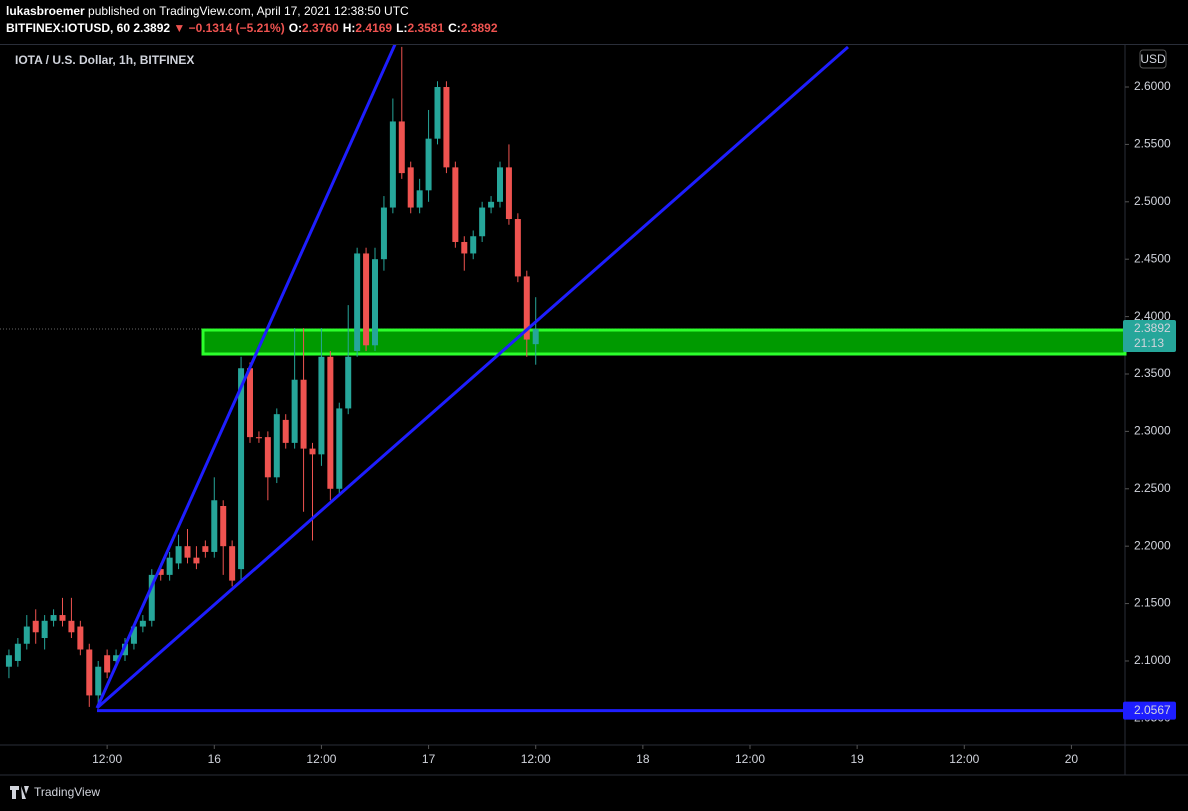 The image size is (1188, 811). What do you see at coordinates (1152, 488) in the screenshot?
I see `y-tick-label: 2.2500` at bounding box center [1152, 488].